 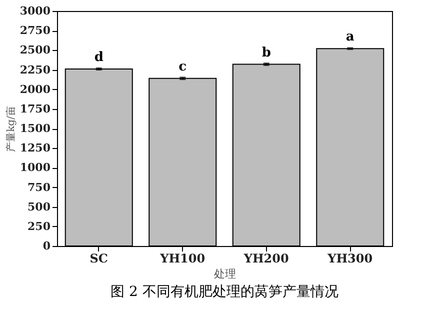 I want to click on y-tick-label: 250, so click(x=39, y=226).